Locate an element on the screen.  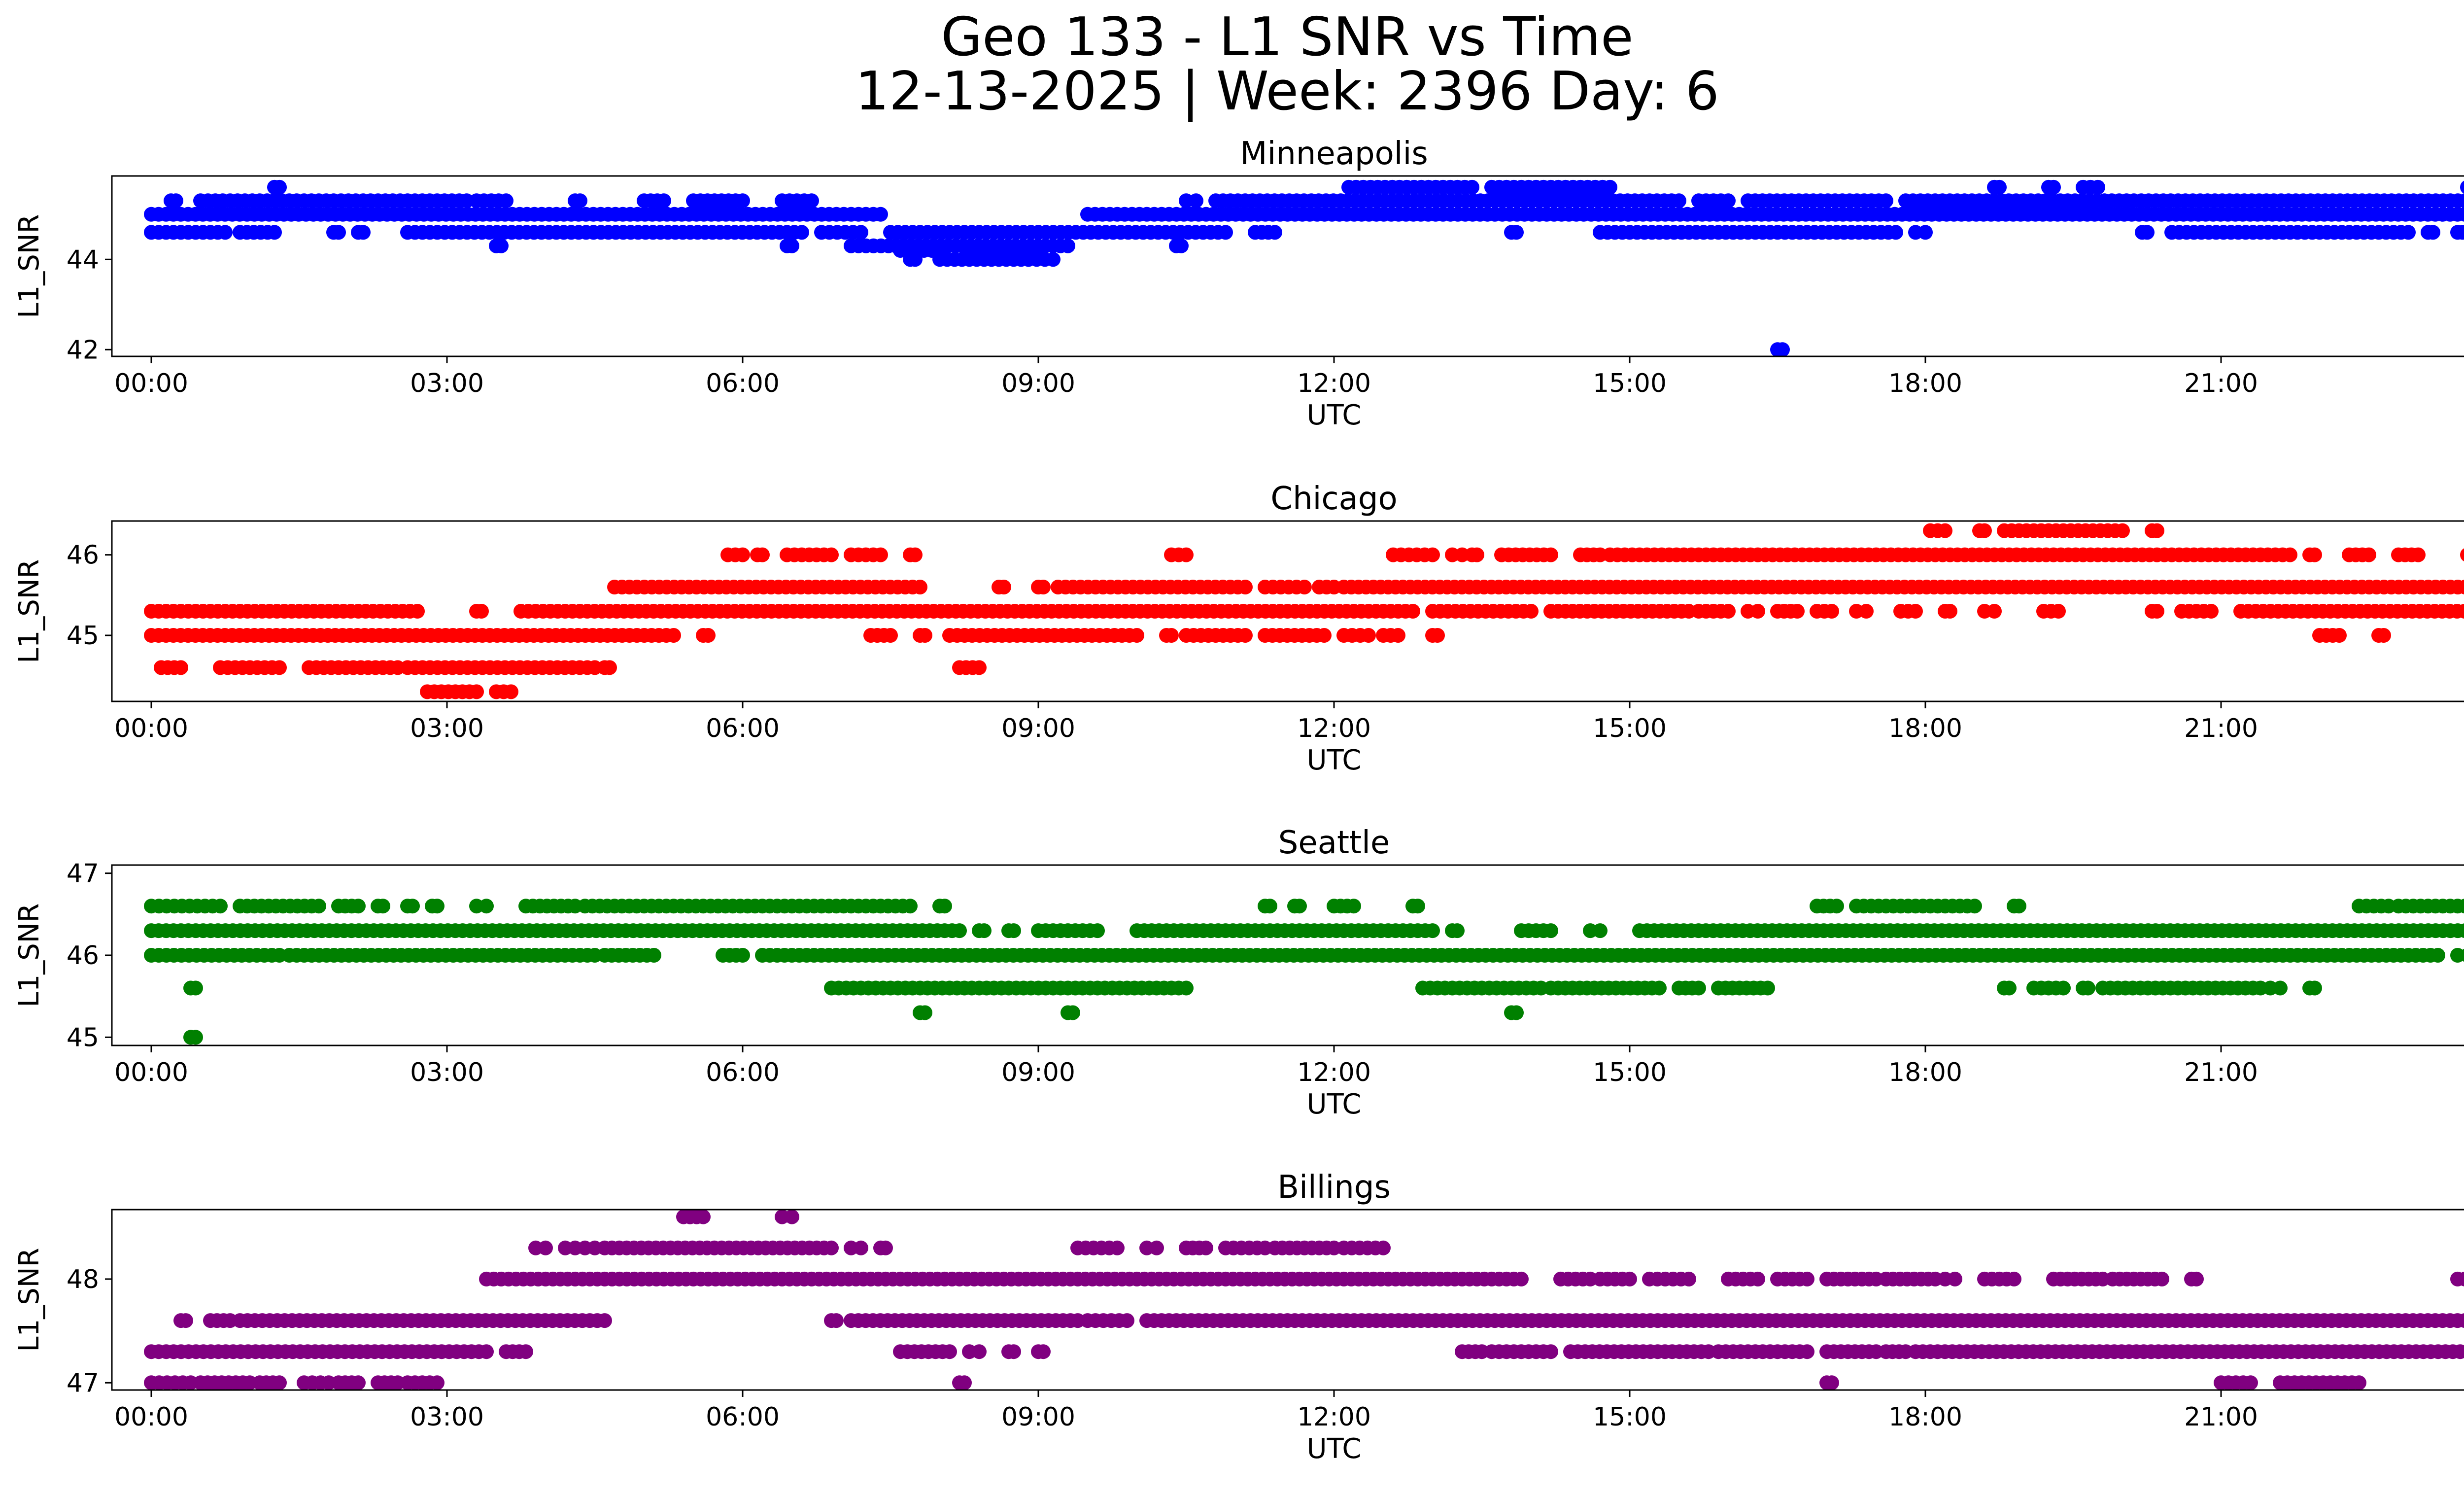
minneapolis-title: Minneapolis is located at coordinates (1334, 154).